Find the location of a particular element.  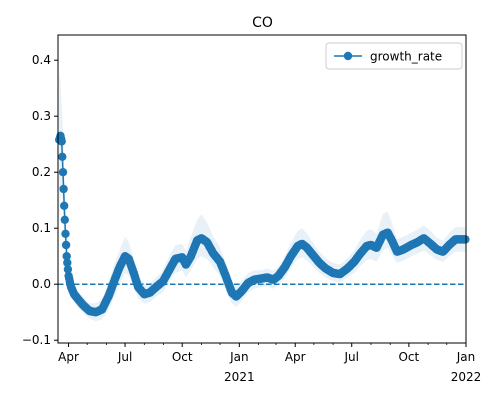

legend-box is located at coordinates (394, 56).